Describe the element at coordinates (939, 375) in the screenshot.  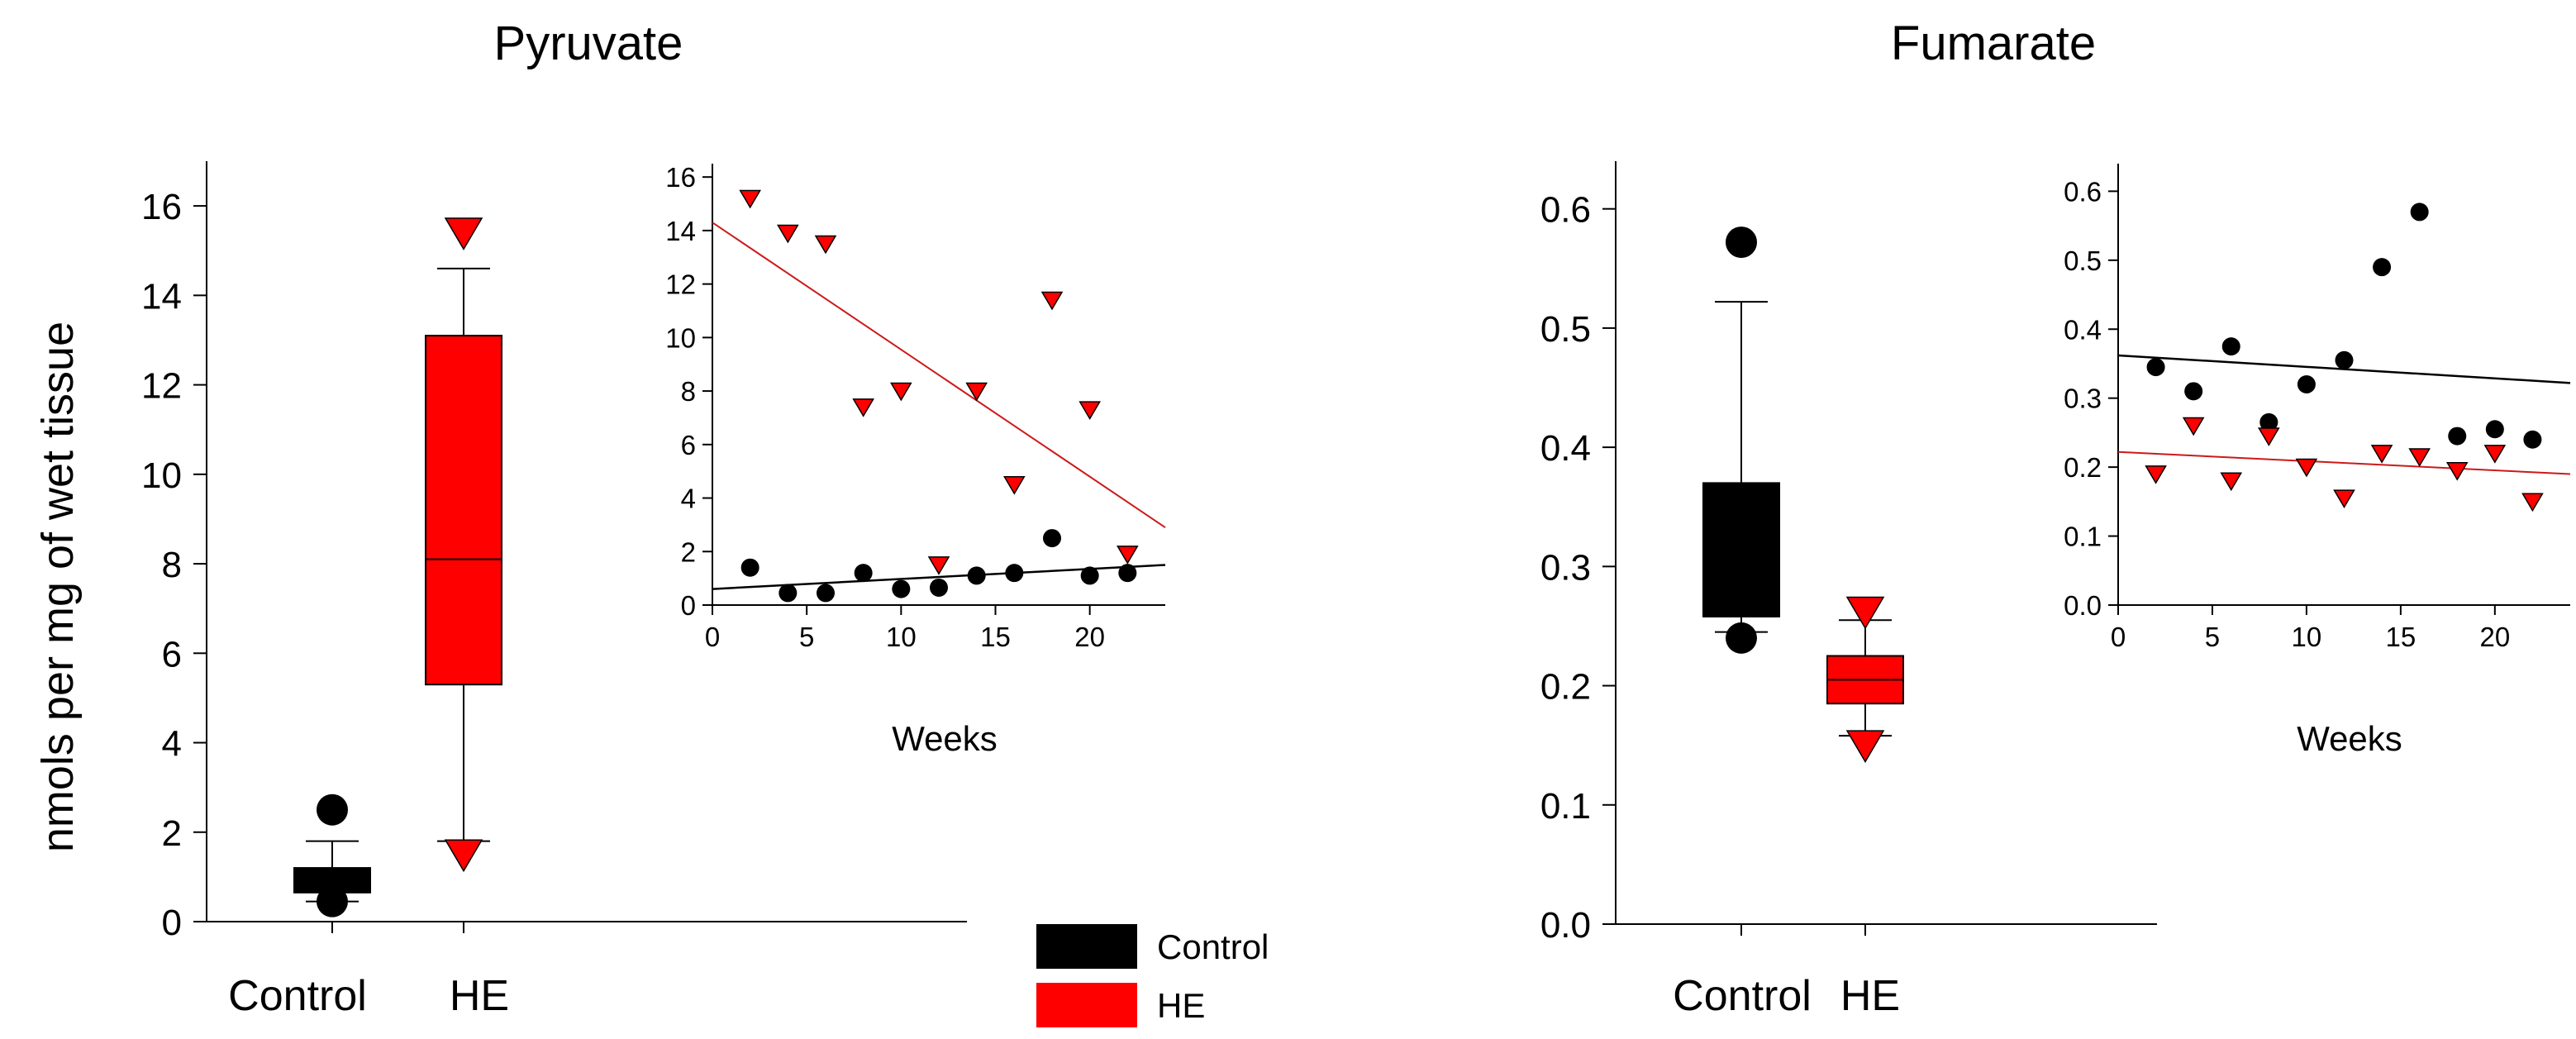
I see `fit-line-he` at that location.